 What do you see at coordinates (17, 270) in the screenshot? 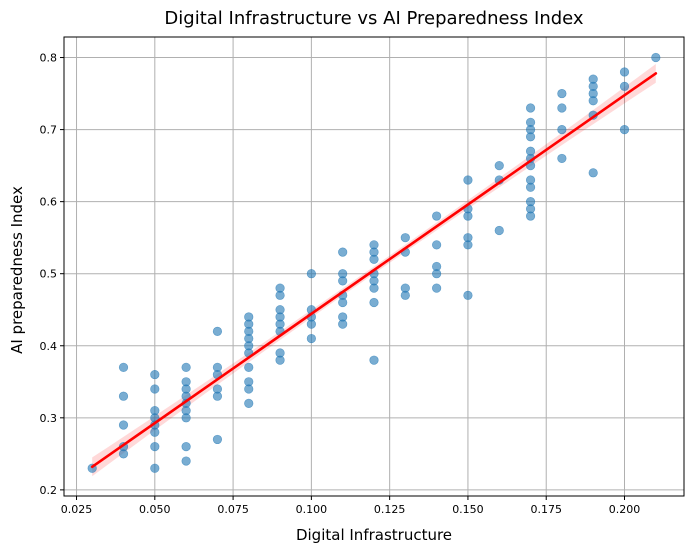
I see `y-axis-label: AI preparedness Index` at bounding box center [17, 270].